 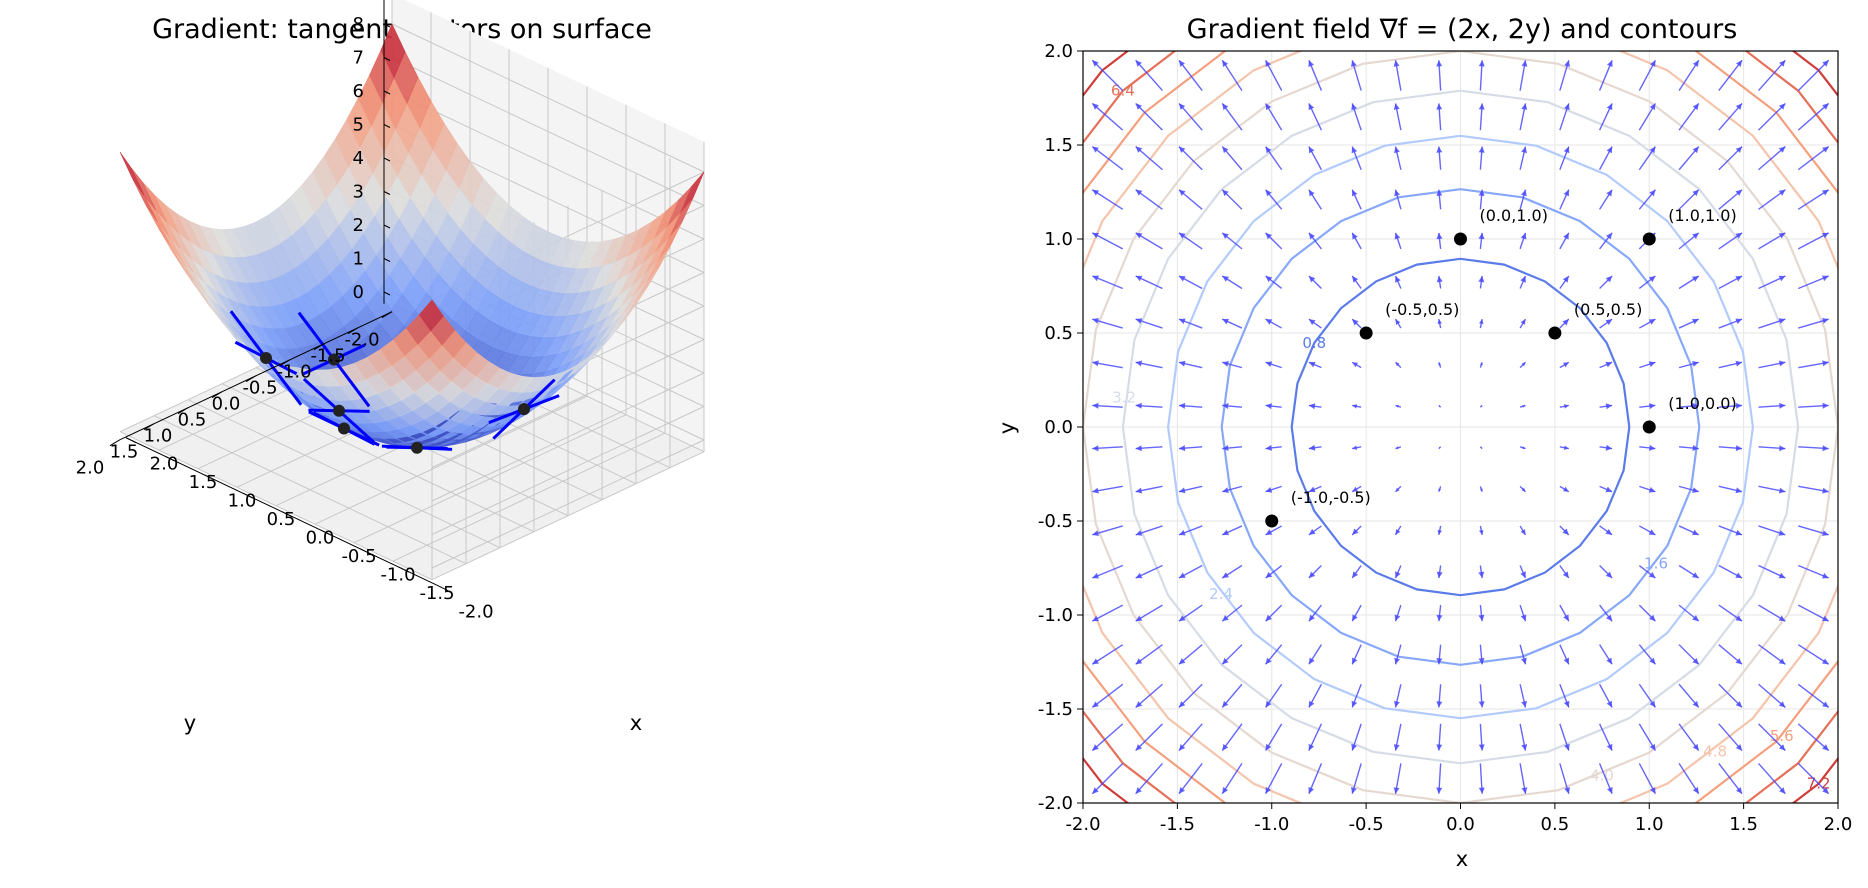 I want to click on contour-label: 3.2, so click(x=1124, y=398).